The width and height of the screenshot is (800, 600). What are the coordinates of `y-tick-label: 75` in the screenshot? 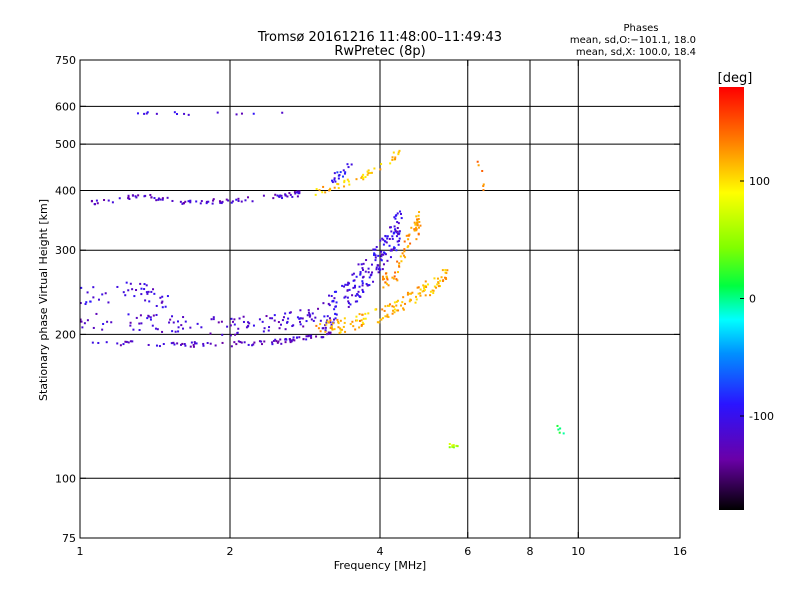 It's located at (69, 538).